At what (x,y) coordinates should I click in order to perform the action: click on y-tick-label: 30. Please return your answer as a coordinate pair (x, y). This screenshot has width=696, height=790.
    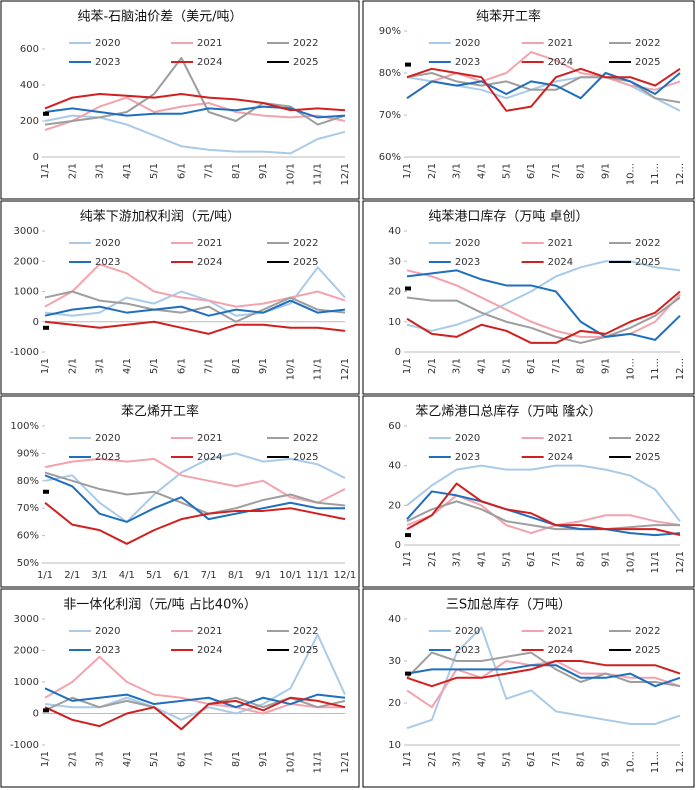
    Looking at the image, I should click on (394, 661).